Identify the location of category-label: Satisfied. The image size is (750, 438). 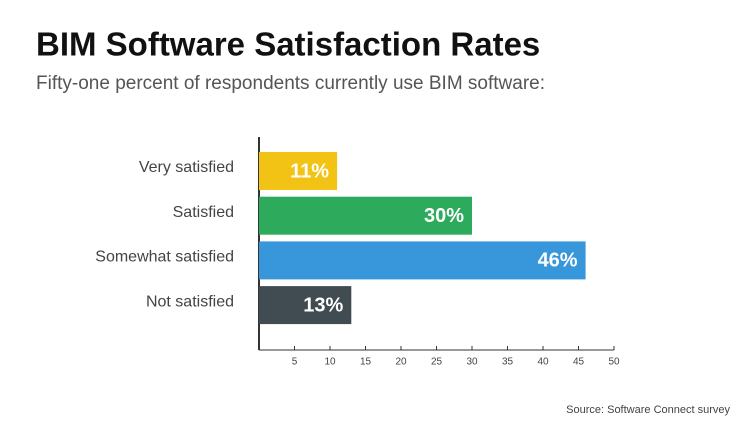
(203, 212).